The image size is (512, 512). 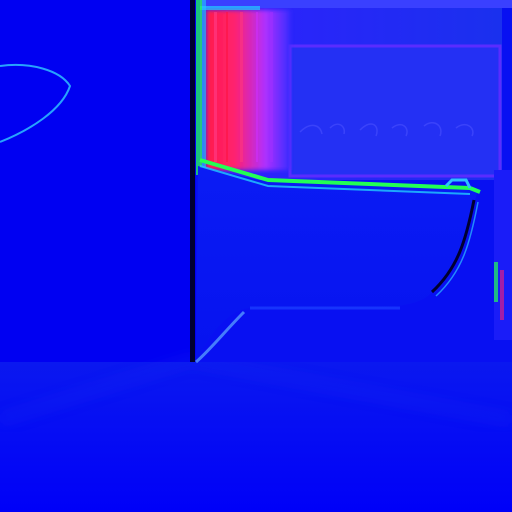 What do you see at coordinates (502, 295) in the screenshot?
I see `right-wall-edge-red` at bounding box center [502, 295].